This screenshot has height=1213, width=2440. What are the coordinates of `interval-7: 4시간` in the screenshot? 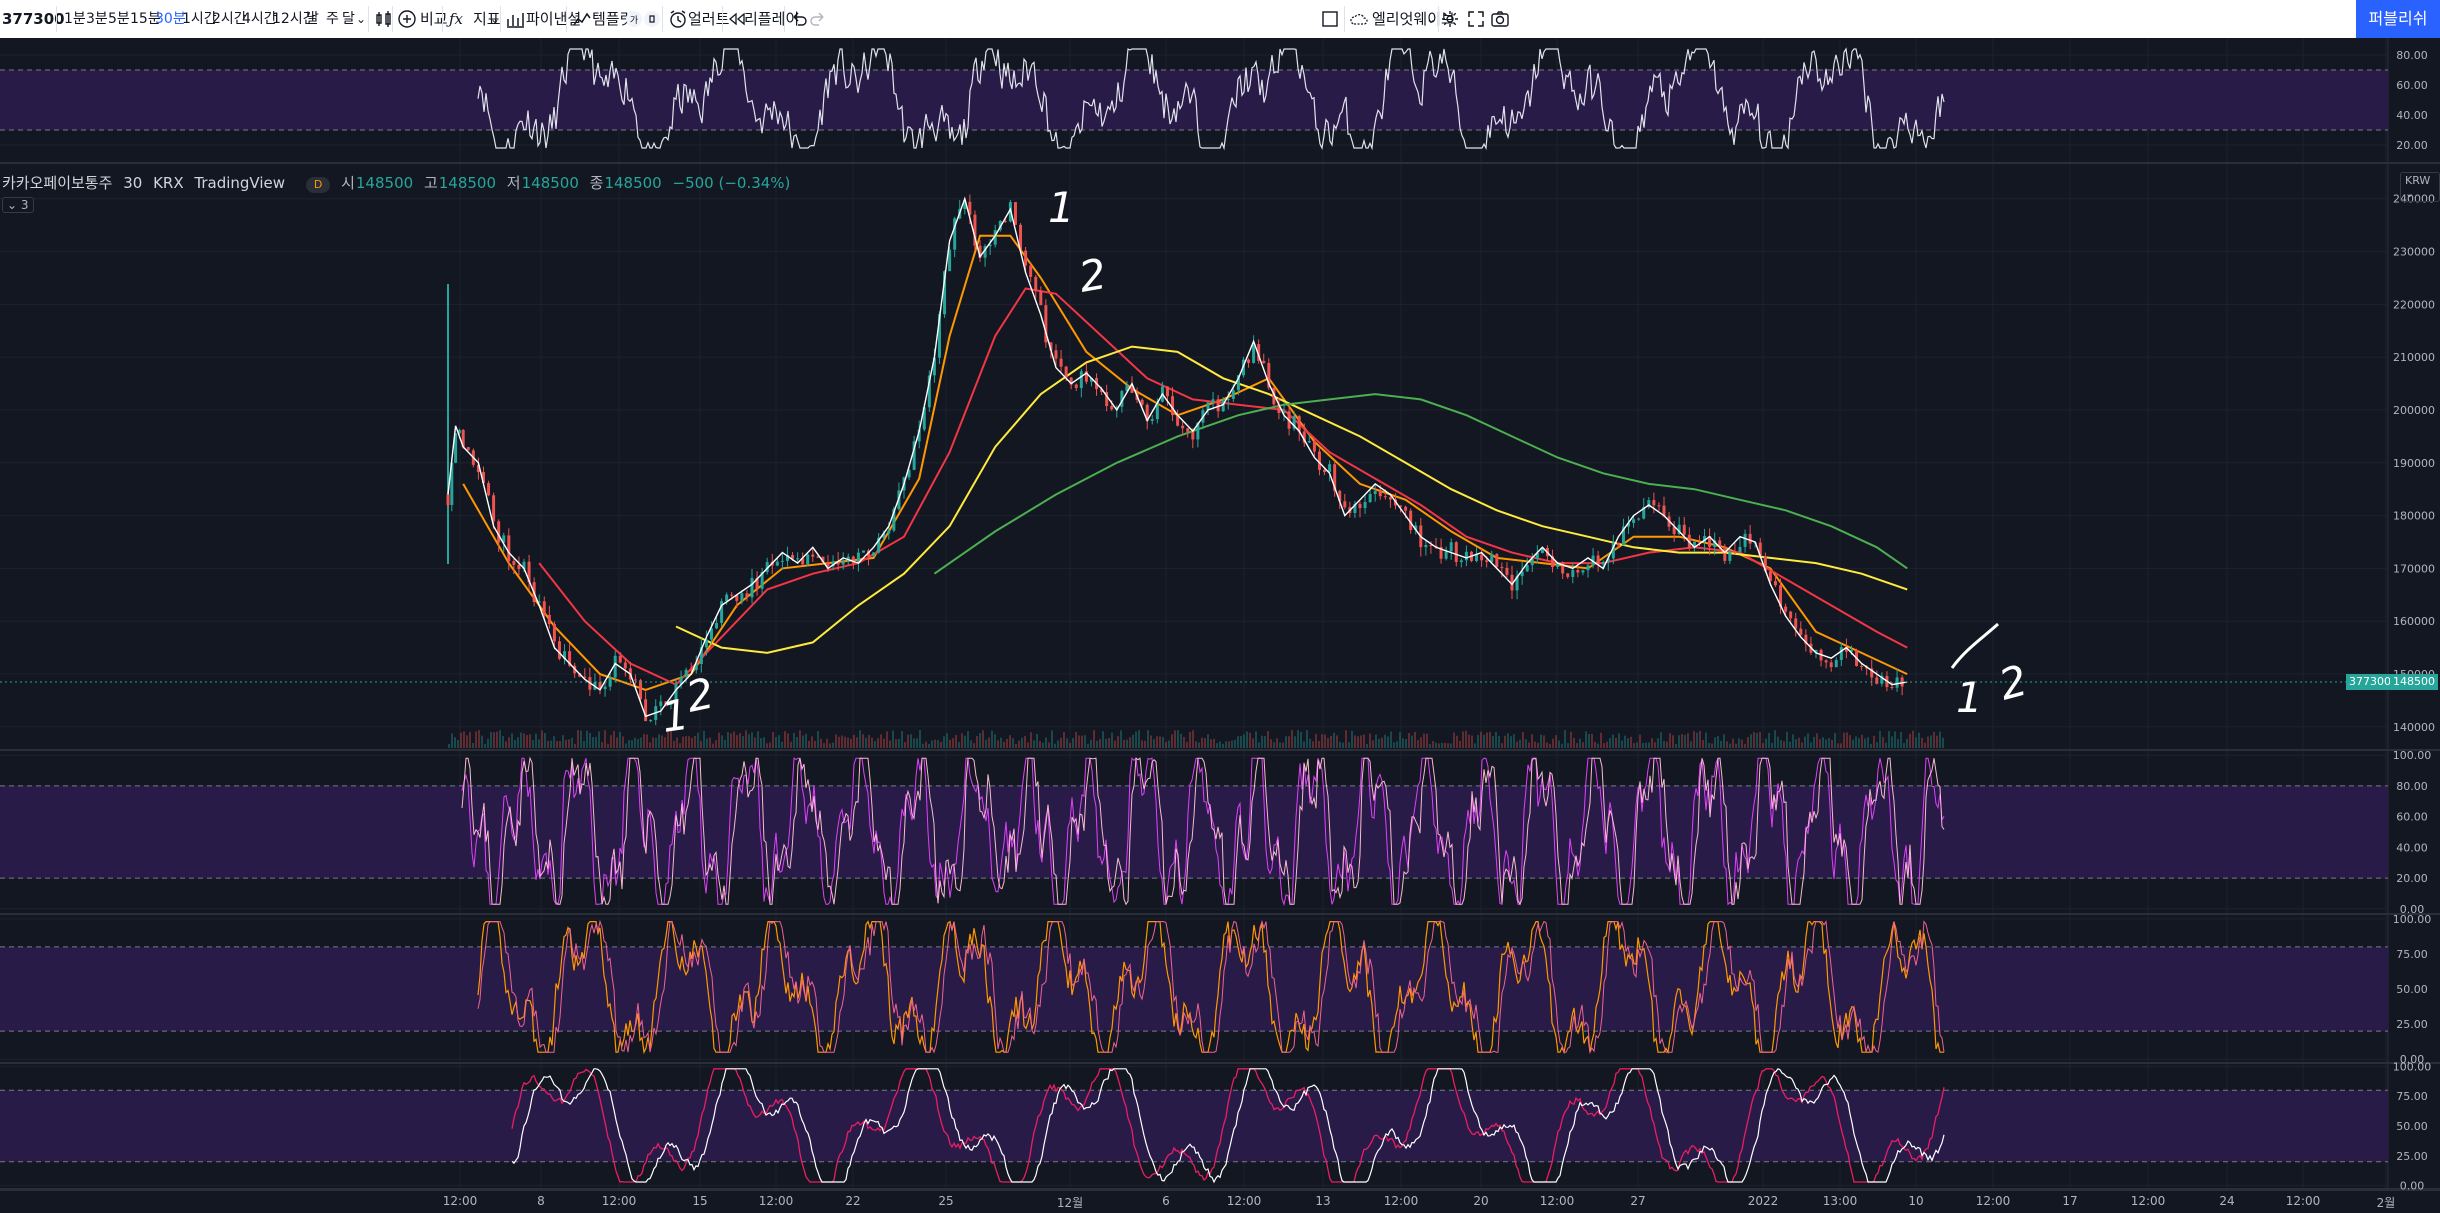 It's located at (259, 19).